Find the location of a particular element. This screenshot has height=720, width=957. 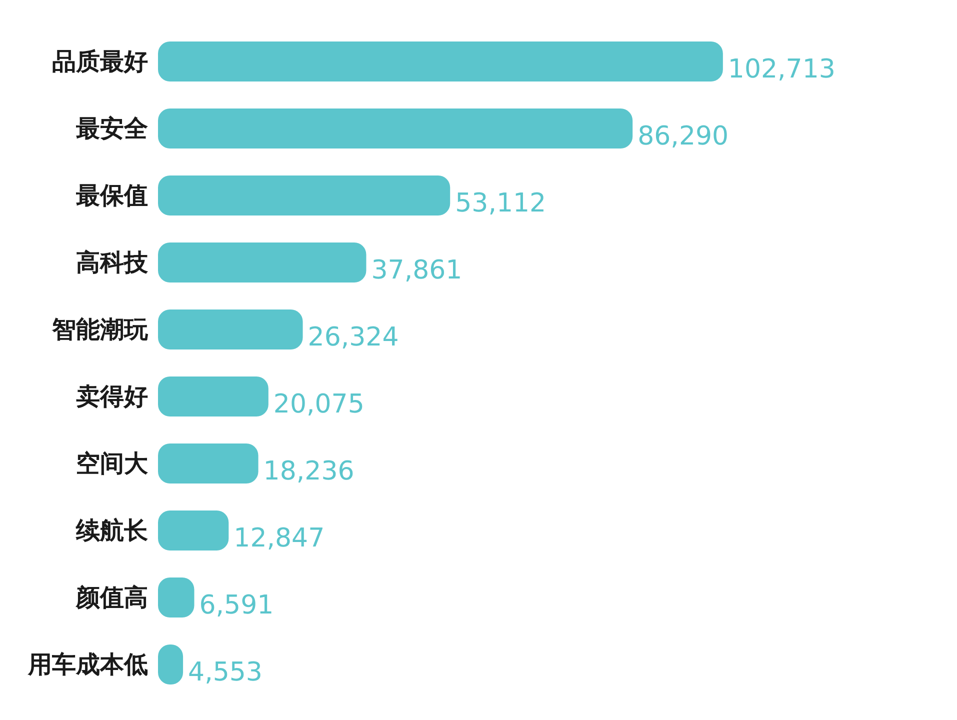

y-tick-label: 品质最好 is located at coordinates (100, 62).